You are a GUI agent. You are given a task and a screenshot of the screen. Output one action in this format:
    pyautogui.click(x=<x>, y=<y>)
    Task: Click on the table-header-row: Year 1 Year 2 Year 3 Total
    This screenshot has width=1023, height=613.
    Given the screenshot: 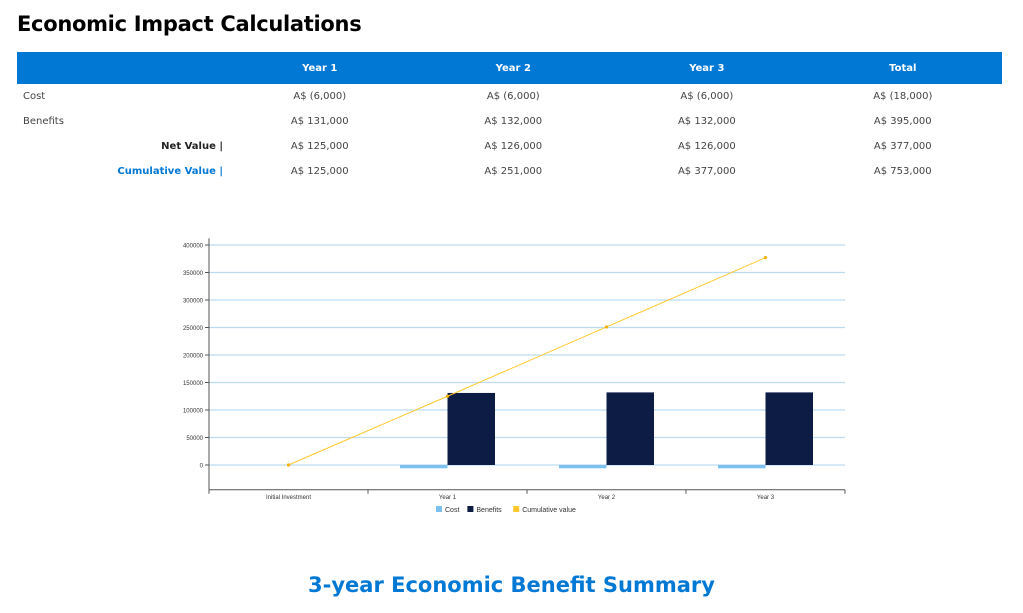 What is the action you would take?
    pyautogui.click(x=509, y=68)
    